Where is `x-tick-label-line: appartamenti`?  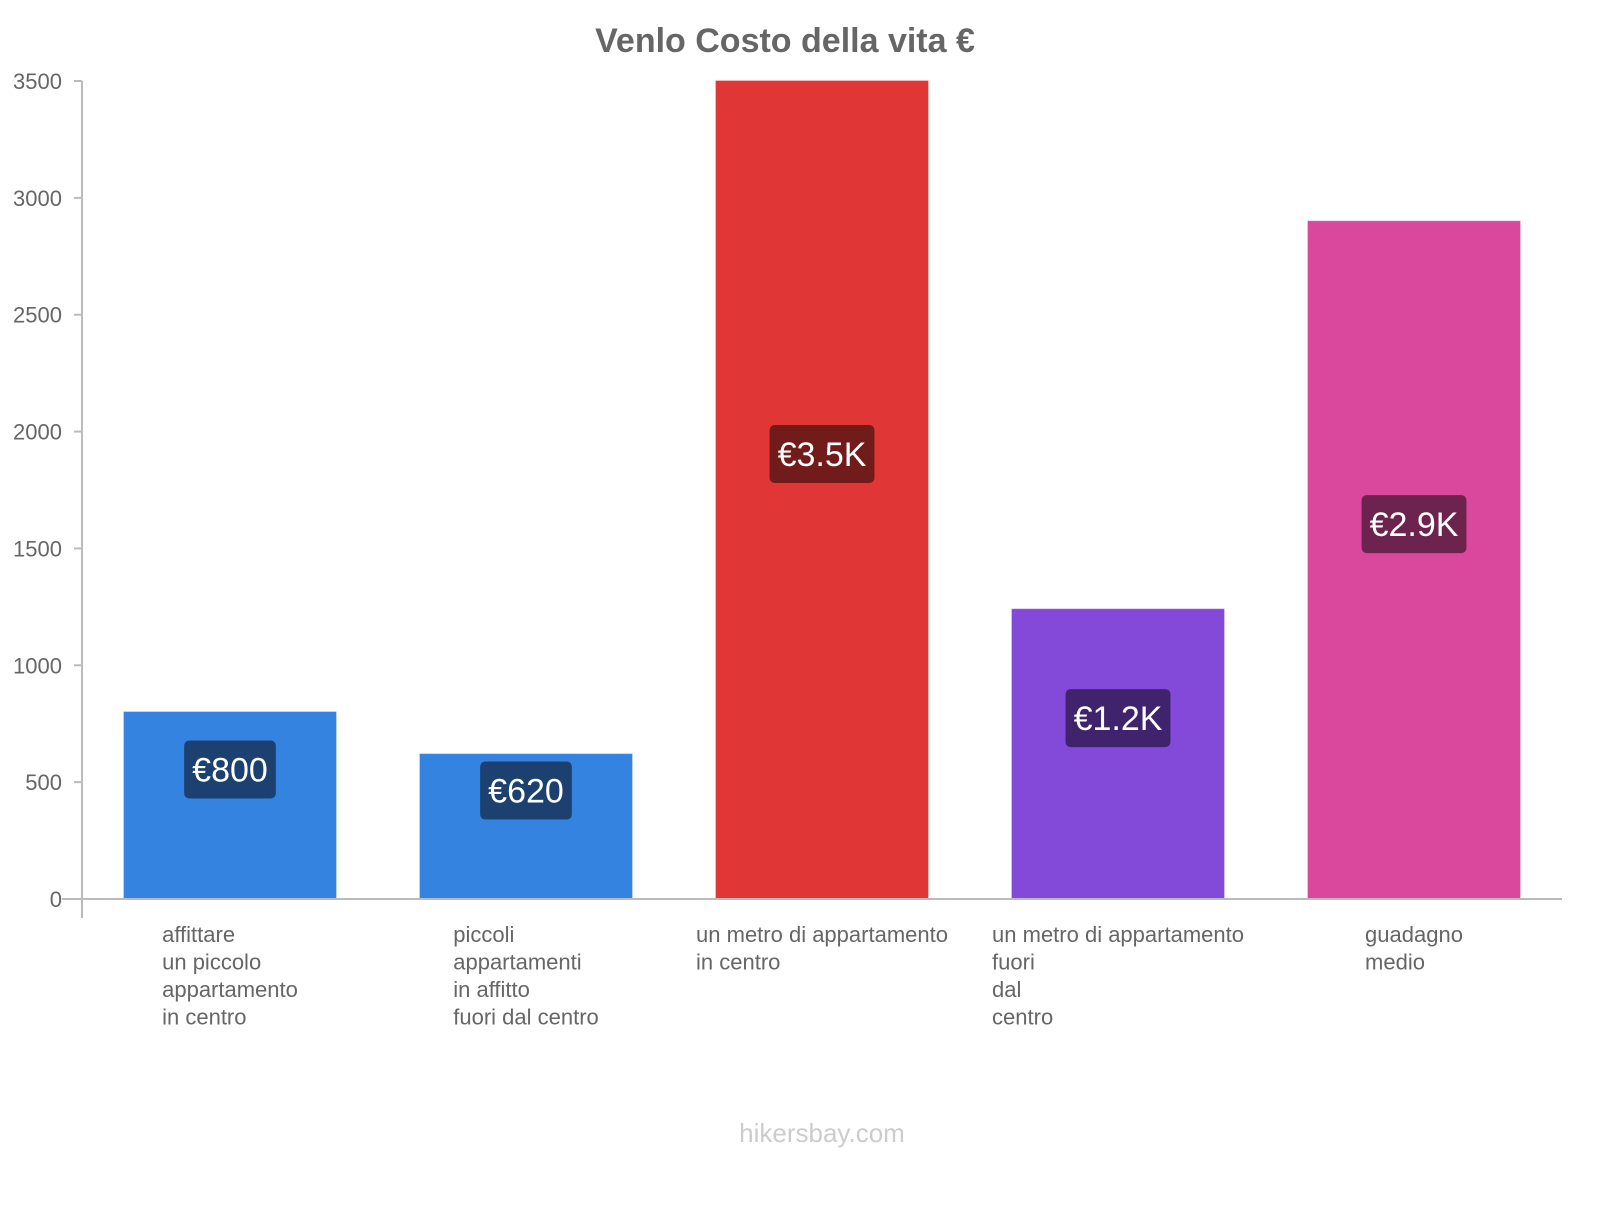 x-tick-label-line: appartamenti is located at coordinates (517, 962).